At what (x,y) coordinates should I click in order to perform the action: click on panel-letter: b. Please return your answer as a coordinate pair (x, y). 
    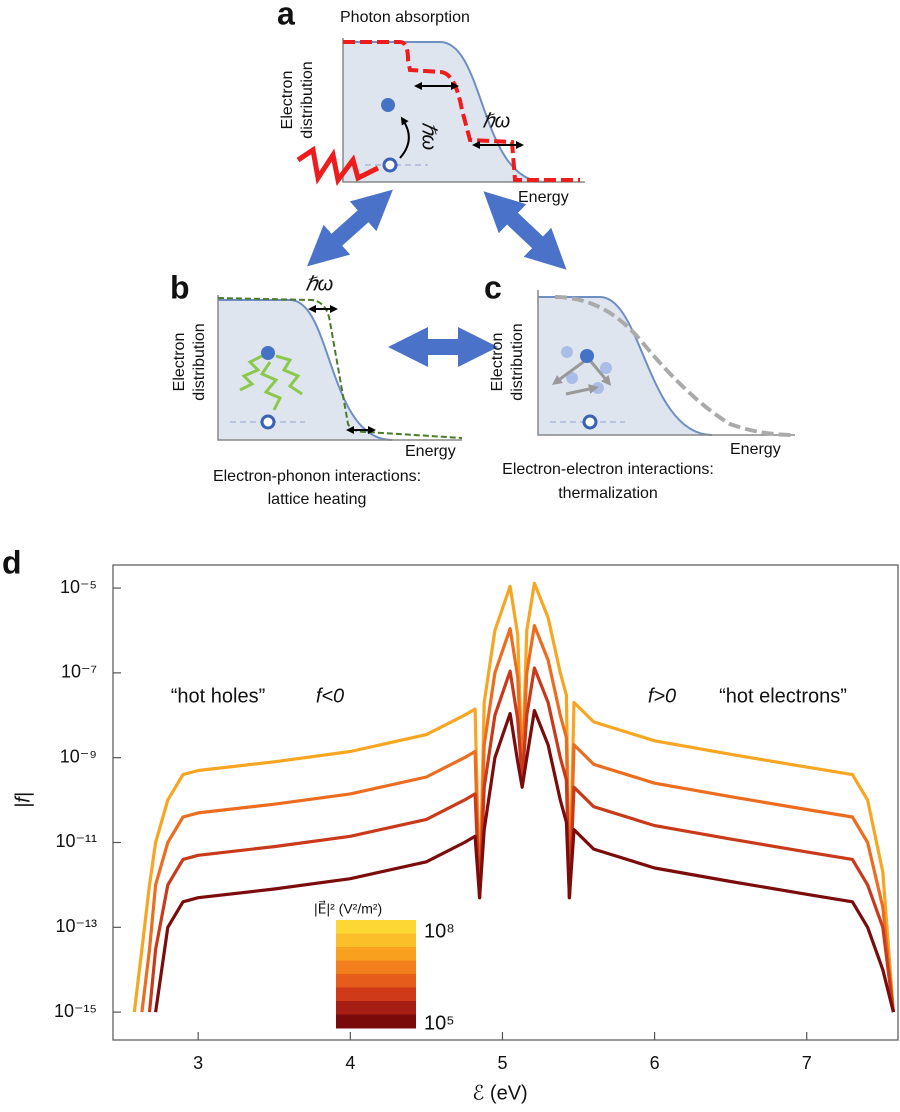
    Looking at the image, I should click on (180, 287).